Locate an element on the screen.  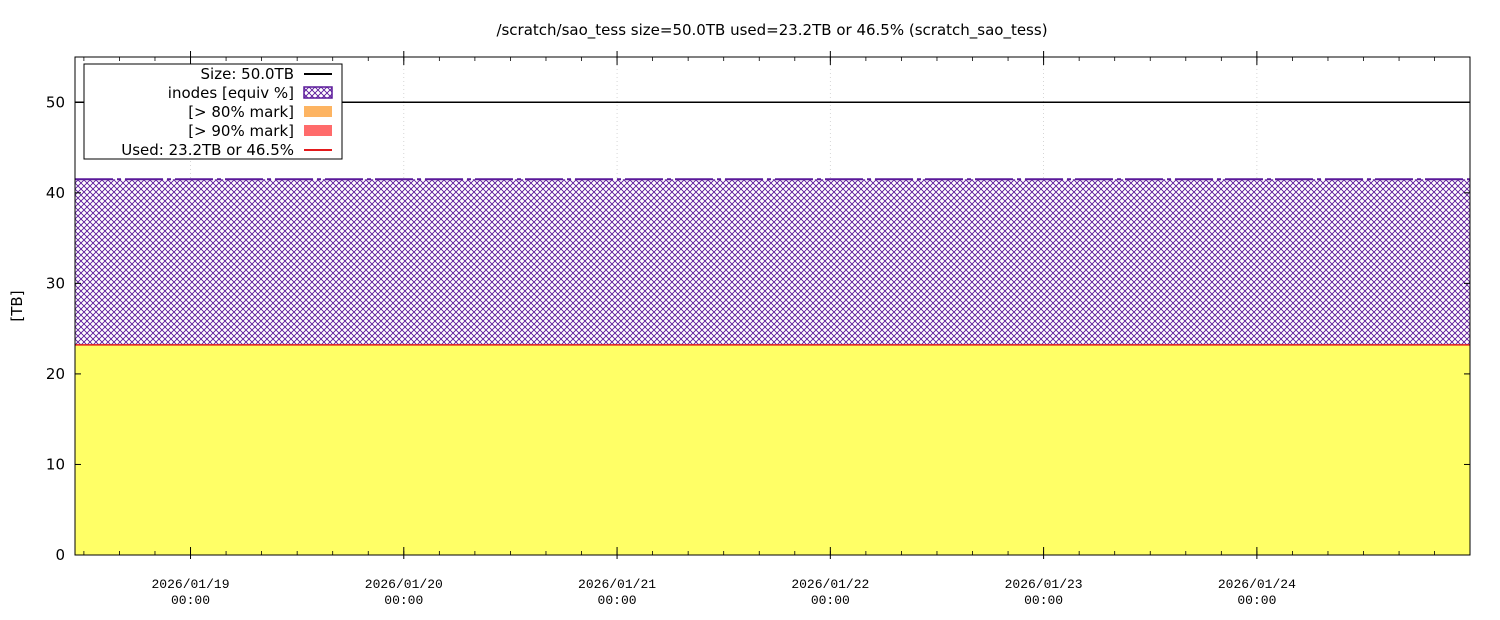
legend-label: Size: 50.0TB is located at coordinates (247, 74).